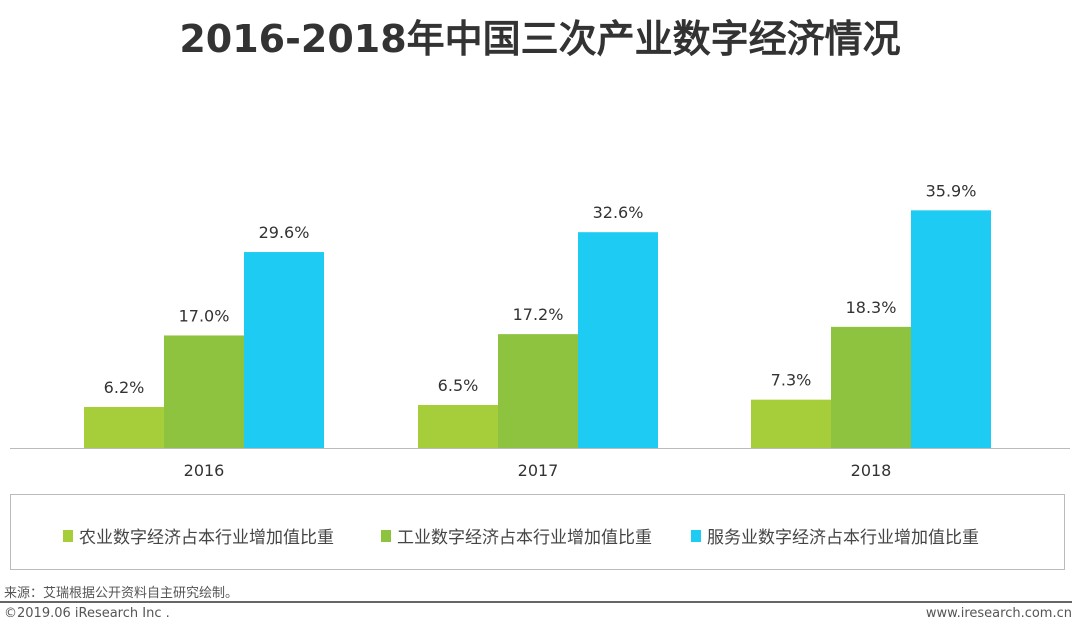 Image resolution: width=1080 pixels, height=628 pixels. I want to click on data-label: 35.9%, so click(951, 190).